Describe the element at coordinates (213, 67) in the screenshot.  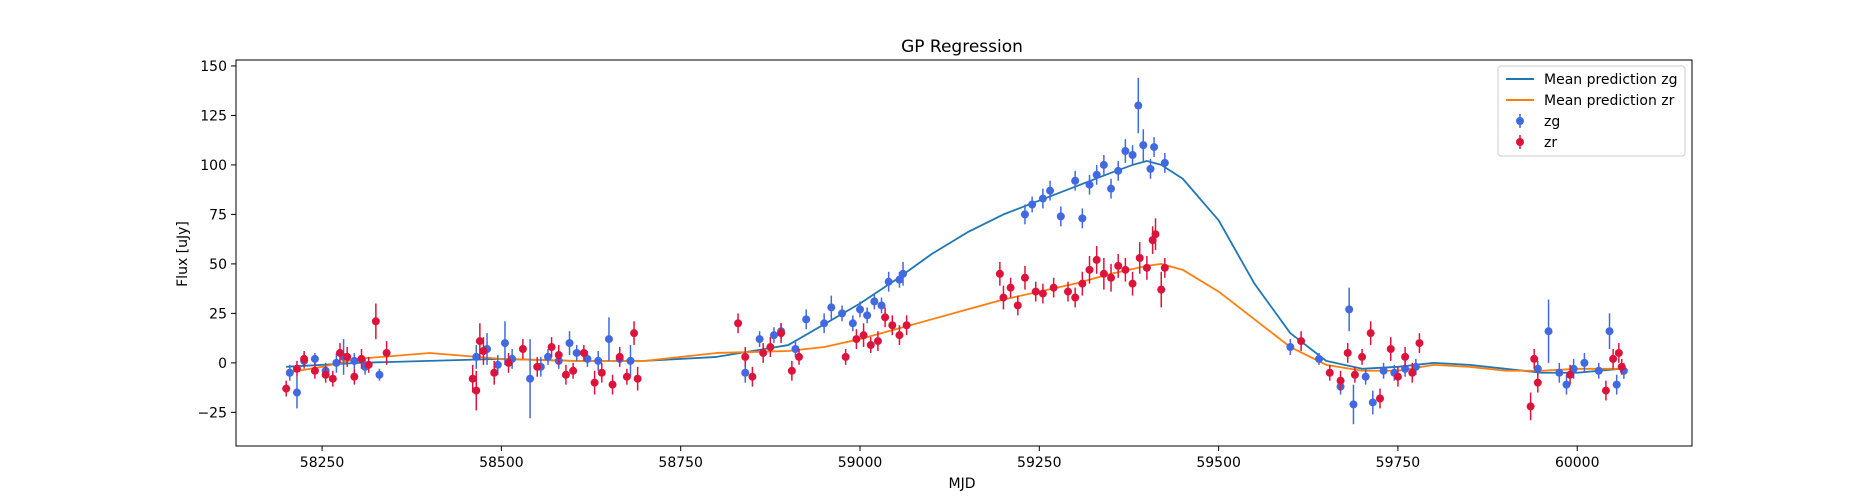
I see `y-tick-label: 150` at that location.